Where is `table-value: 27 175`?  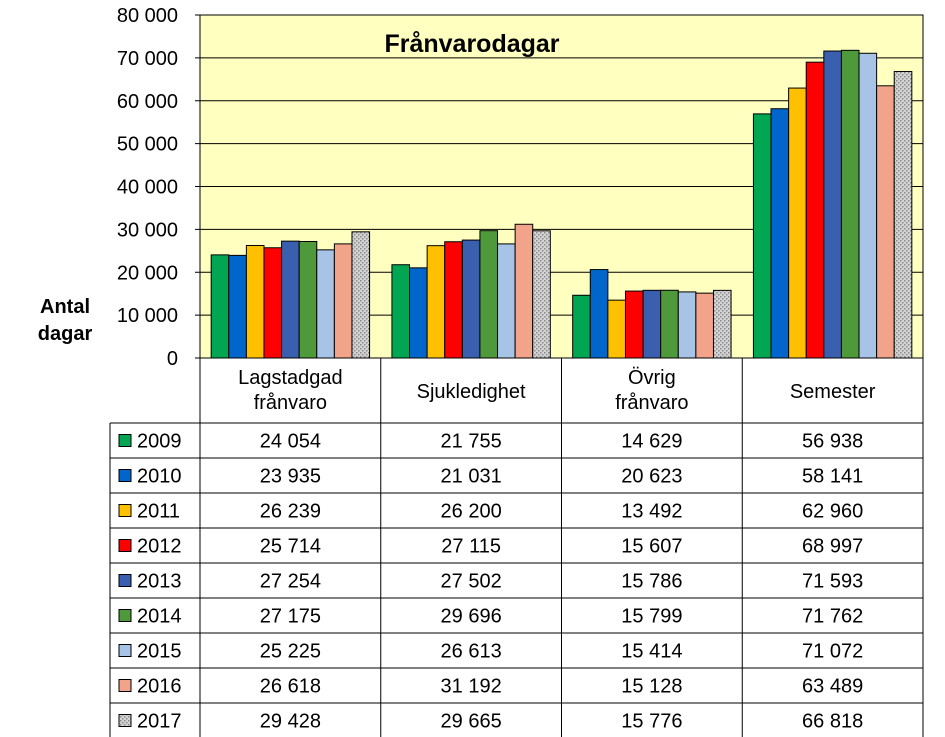
table-value: 27 175 is located at coordinates (290, 617).